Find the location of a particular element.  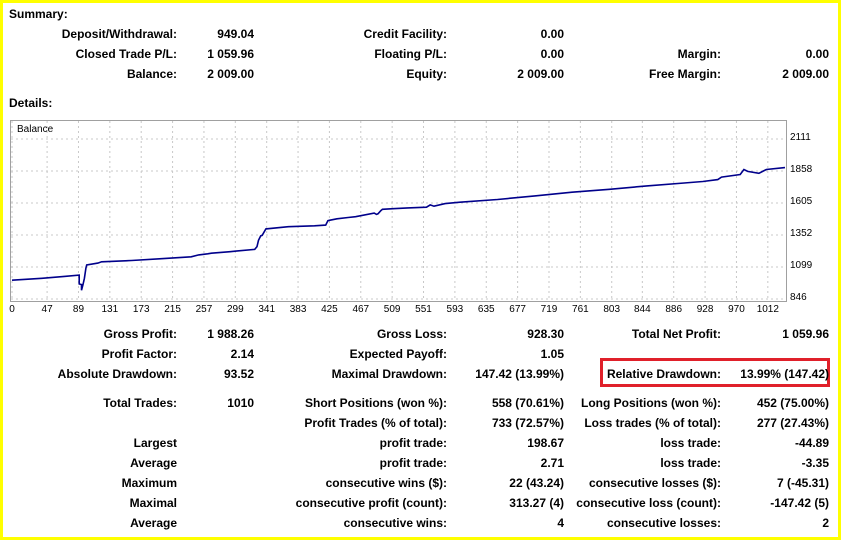

chart-title: Balance is located at coordinates (35, 129).